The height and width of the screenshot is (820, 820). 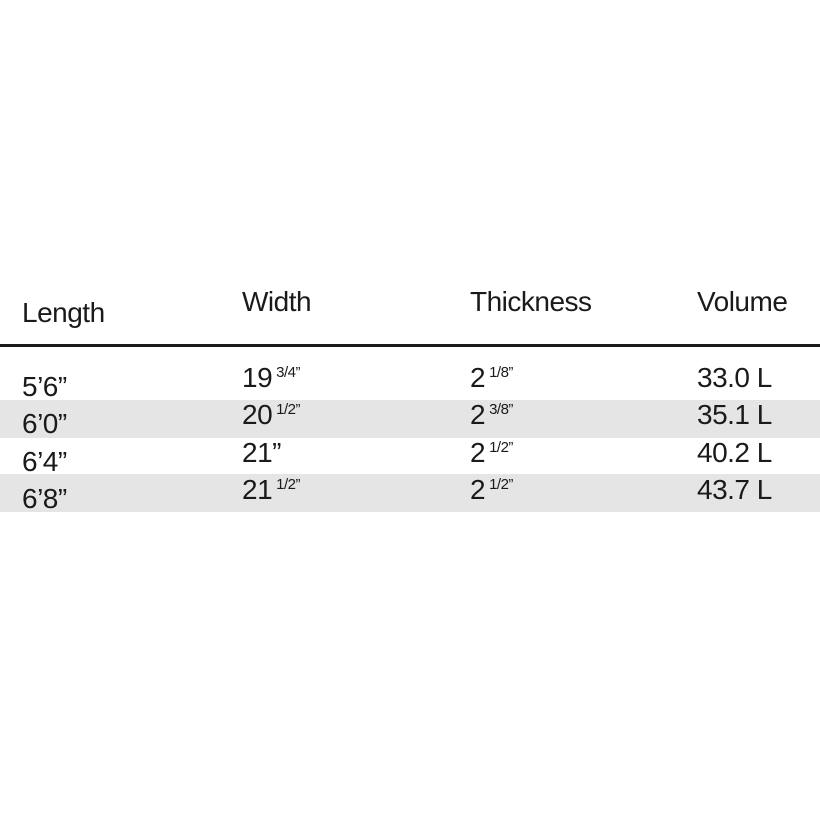 I want to click on cell-thickness: 2 1/8”, so click(x=491, y=378).